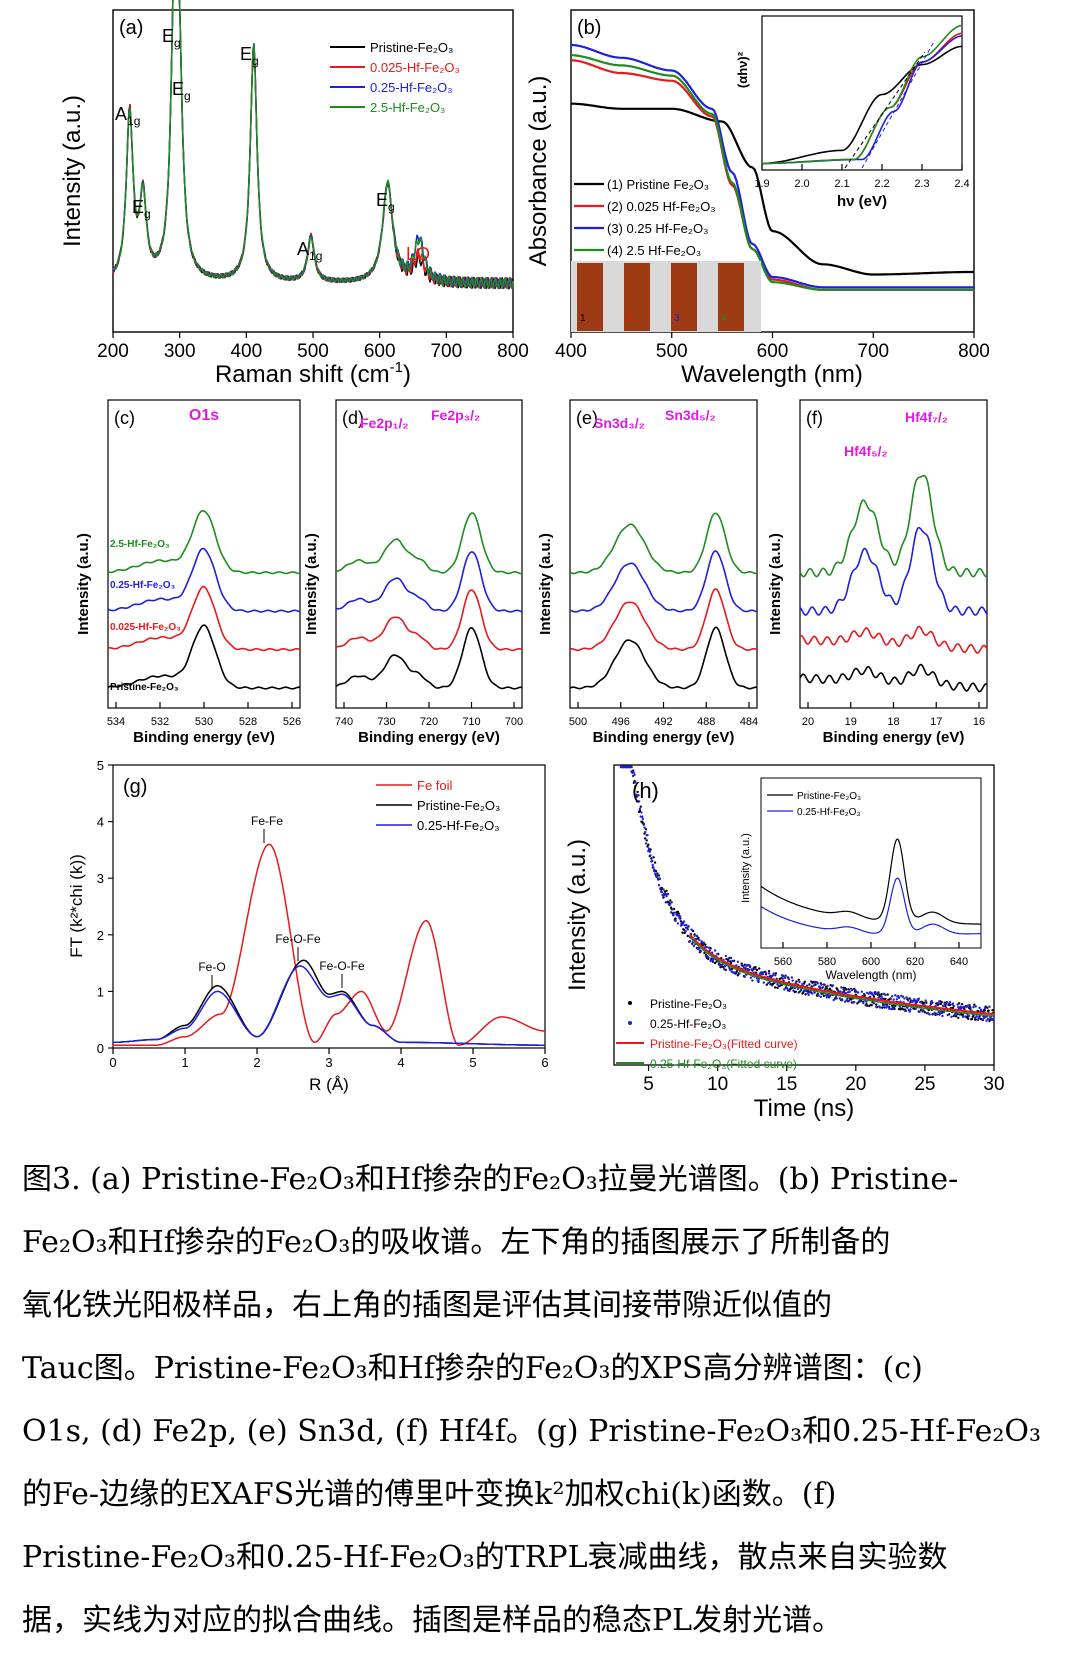 Image resolution: width=1080 pixels, height=1677 pixels. Describe the element at coordinates (329, 1005) in the screenshot. I see `exafs-series-line` at that location.